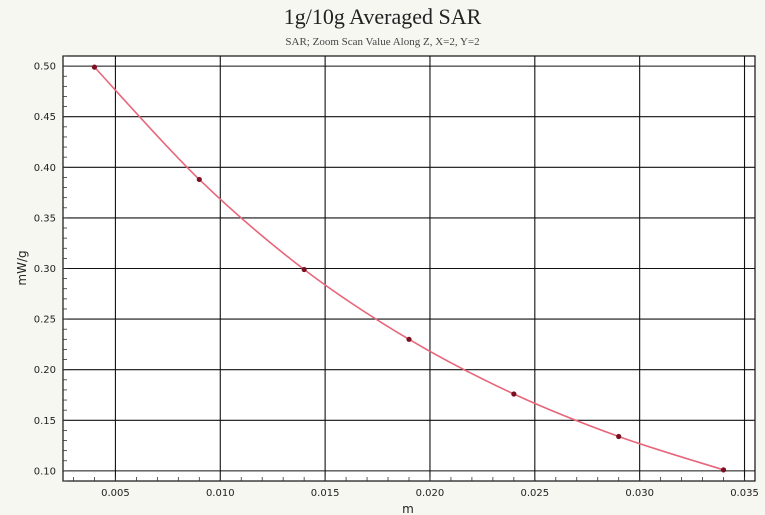 Image resolution: width=765 pixels, height=515 pixels. I want to click on chart-title: 1g/10g Averaged SAR, so click(382, 16).